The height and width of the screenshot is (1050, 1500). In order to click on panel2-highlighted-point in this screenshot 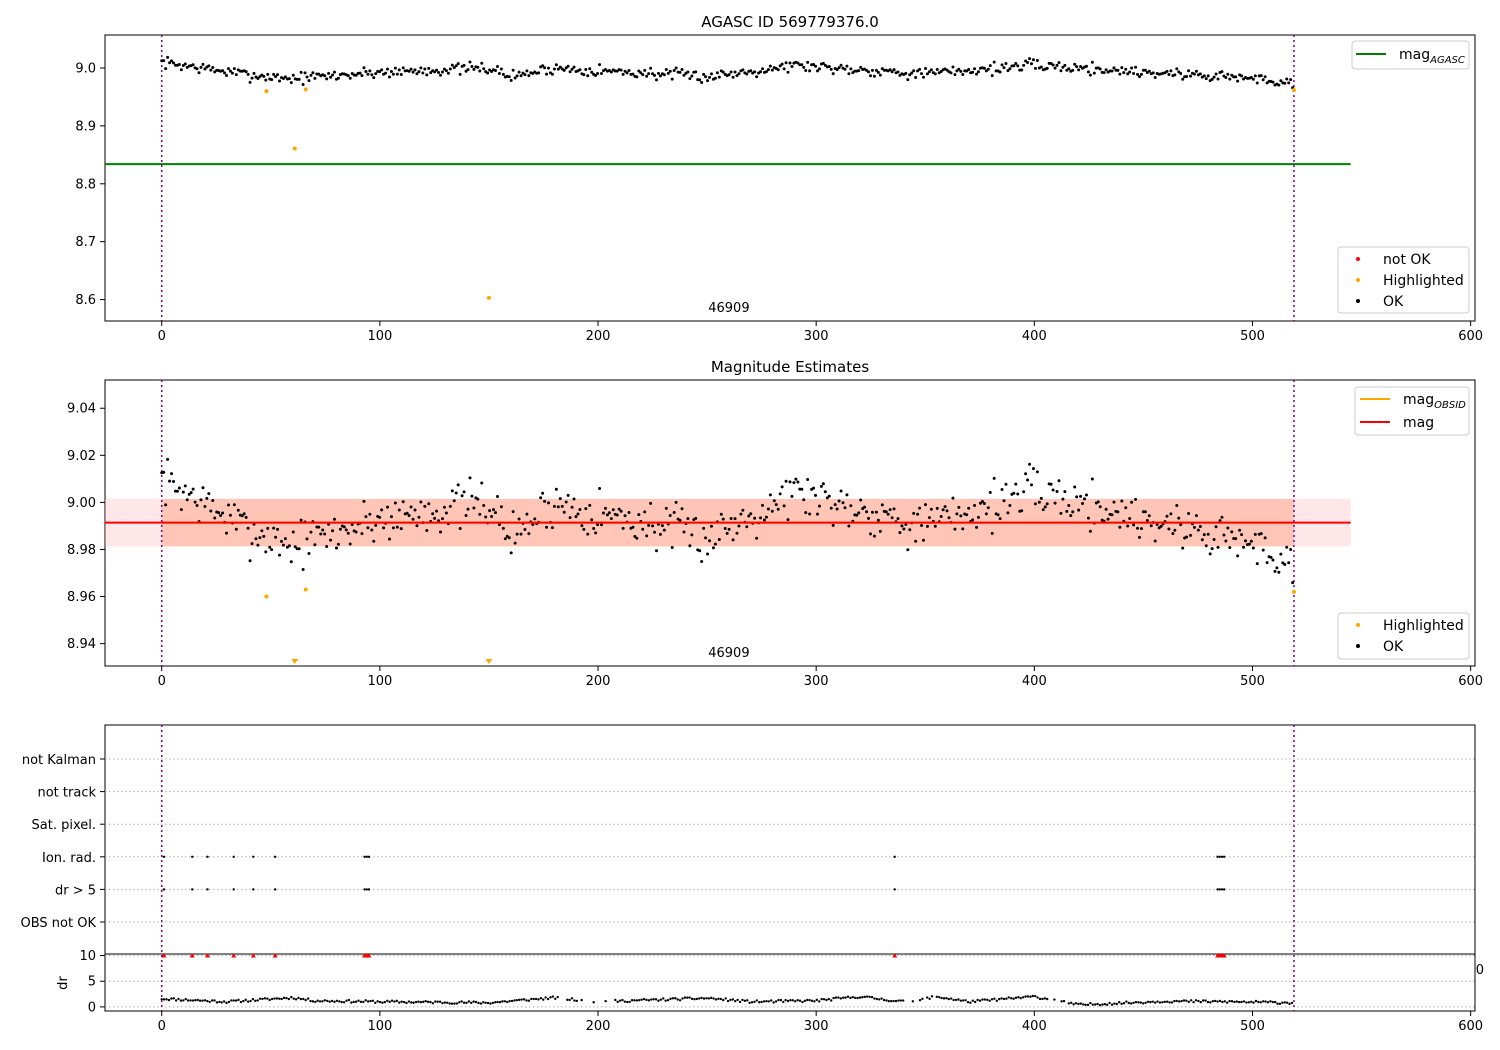, I will do `click(266, 596)`.